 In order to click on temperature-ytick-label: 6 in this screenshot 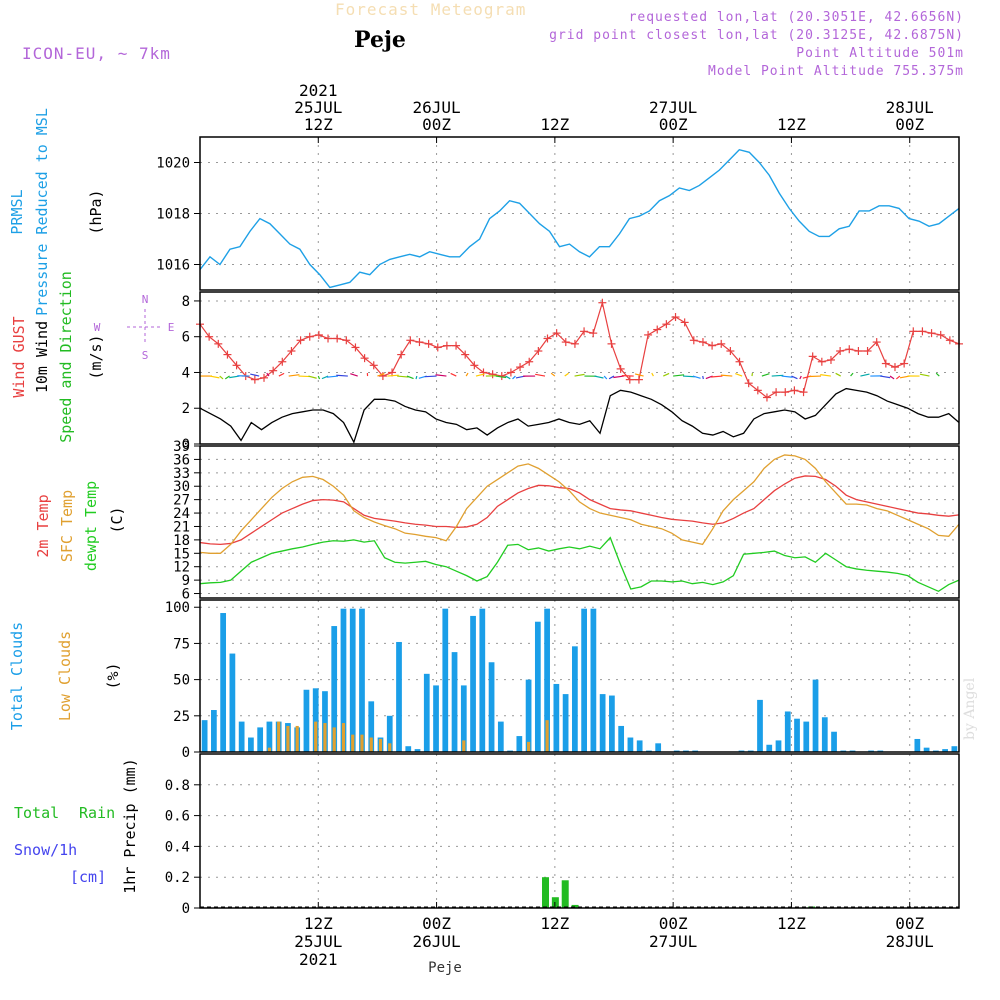, I will do `click(186, 595)`.